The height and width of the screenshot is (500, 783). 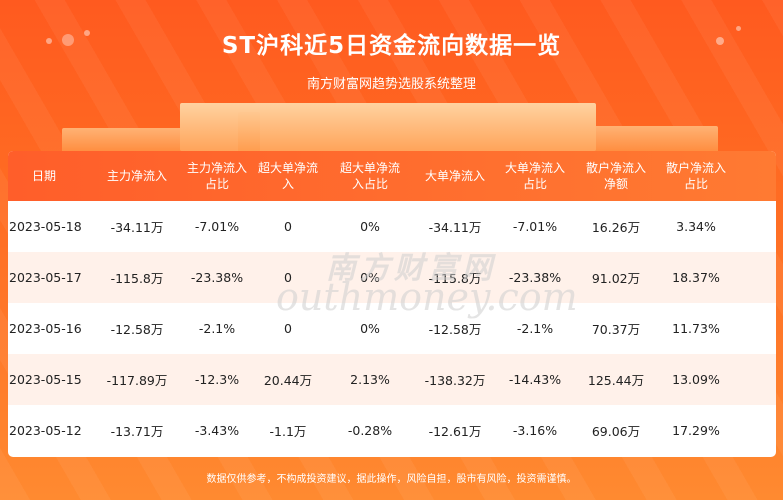 What do you see at coordinates (137, 431) in the screenshot?
I see `table-cell: -13.71万` at bounding box center [137, 431].